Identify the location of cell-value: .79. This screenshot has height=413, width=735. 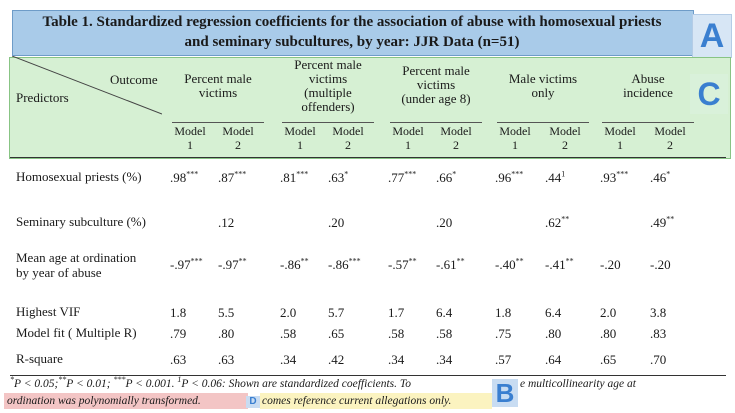
(178, 333).